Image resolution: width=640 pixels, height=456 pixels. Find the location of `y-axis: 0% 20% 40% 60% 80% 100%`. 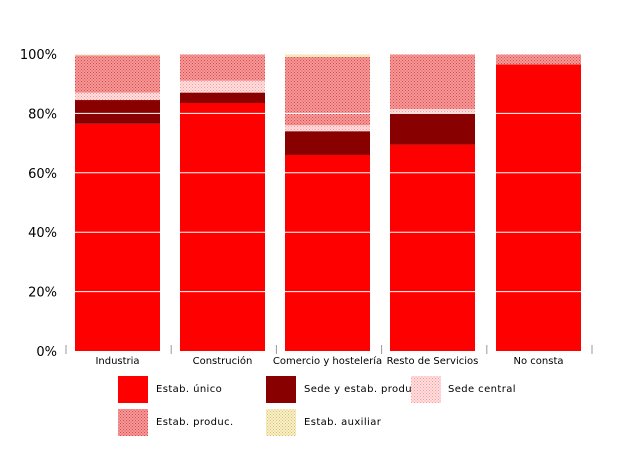

y-axis: 0% 20% 40% 60% 80% 100% is located at coordinates (38, 204).